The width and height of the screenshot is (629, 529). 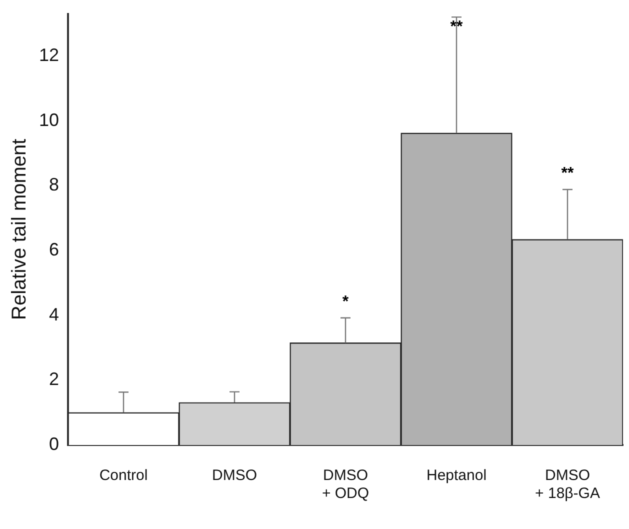 What do you see at coordinates (54, 314) in the screenshot?
I see `y-tick-label: 4` at bounding box center [54, 314].